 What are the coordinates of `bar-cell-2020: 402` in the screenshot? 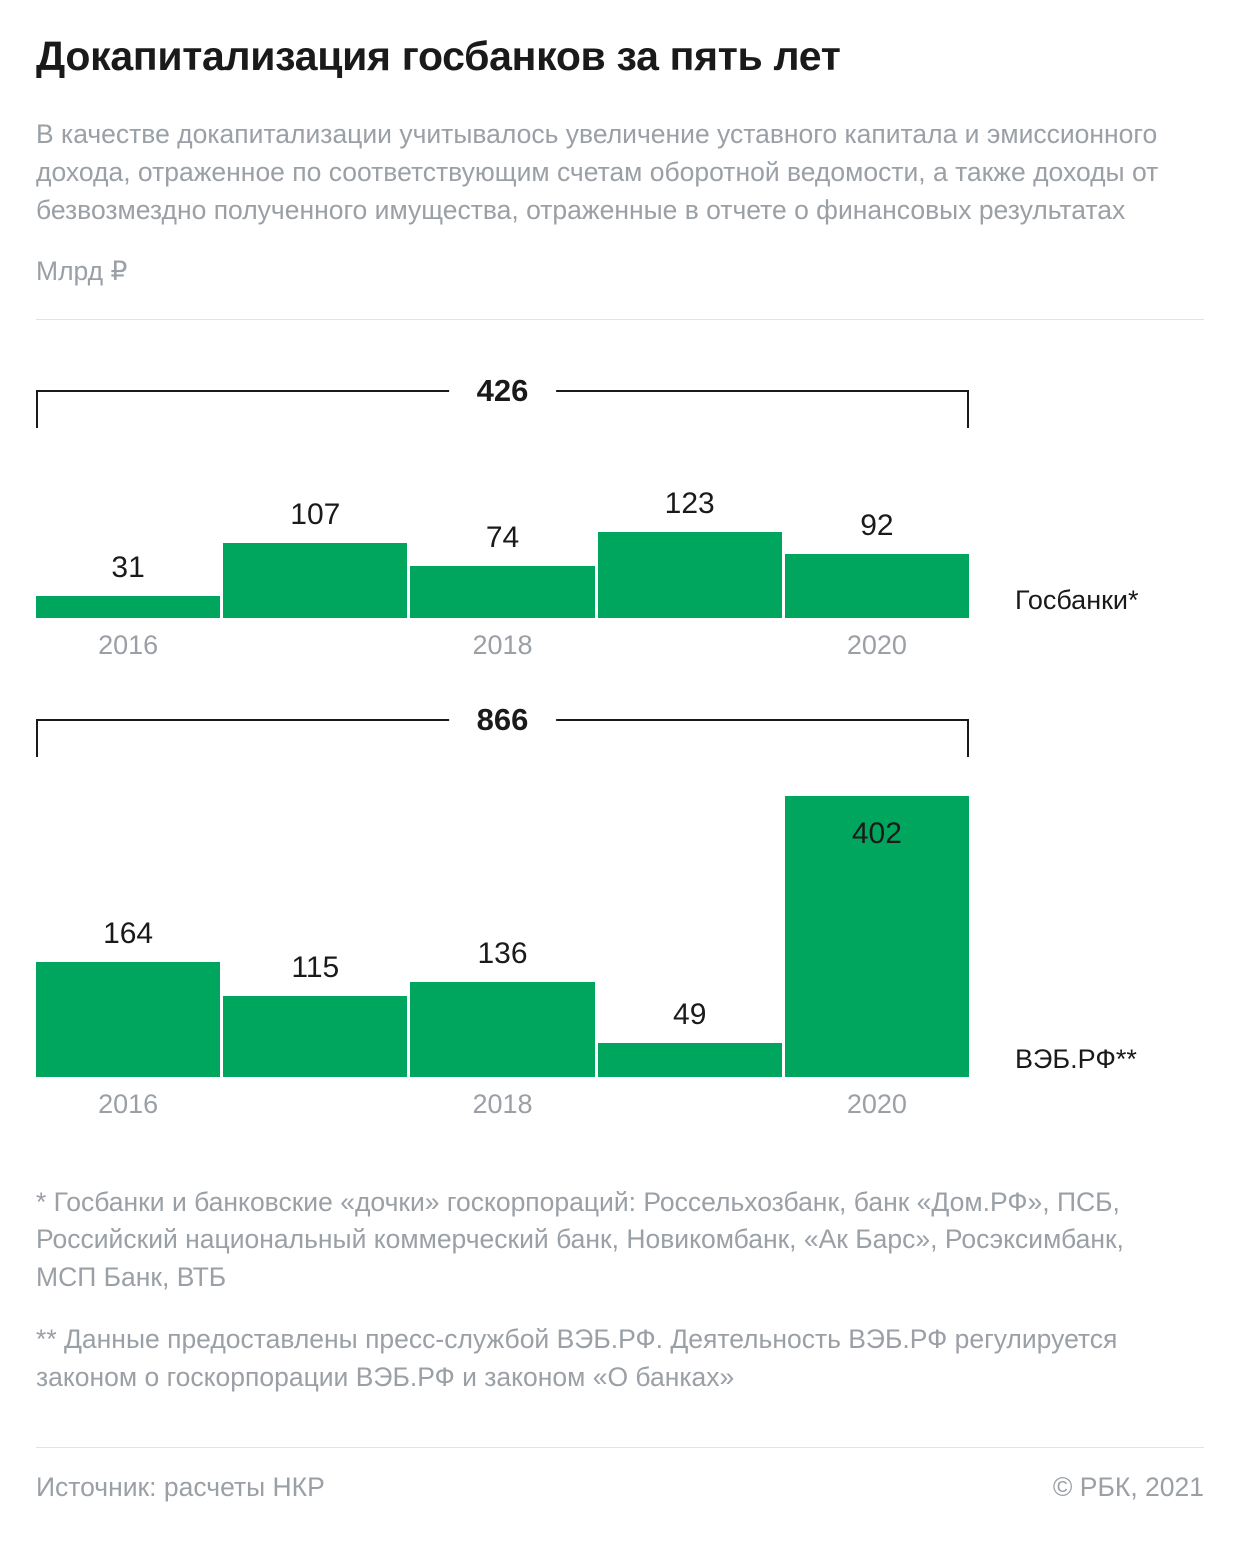 It's located at (877, 917).